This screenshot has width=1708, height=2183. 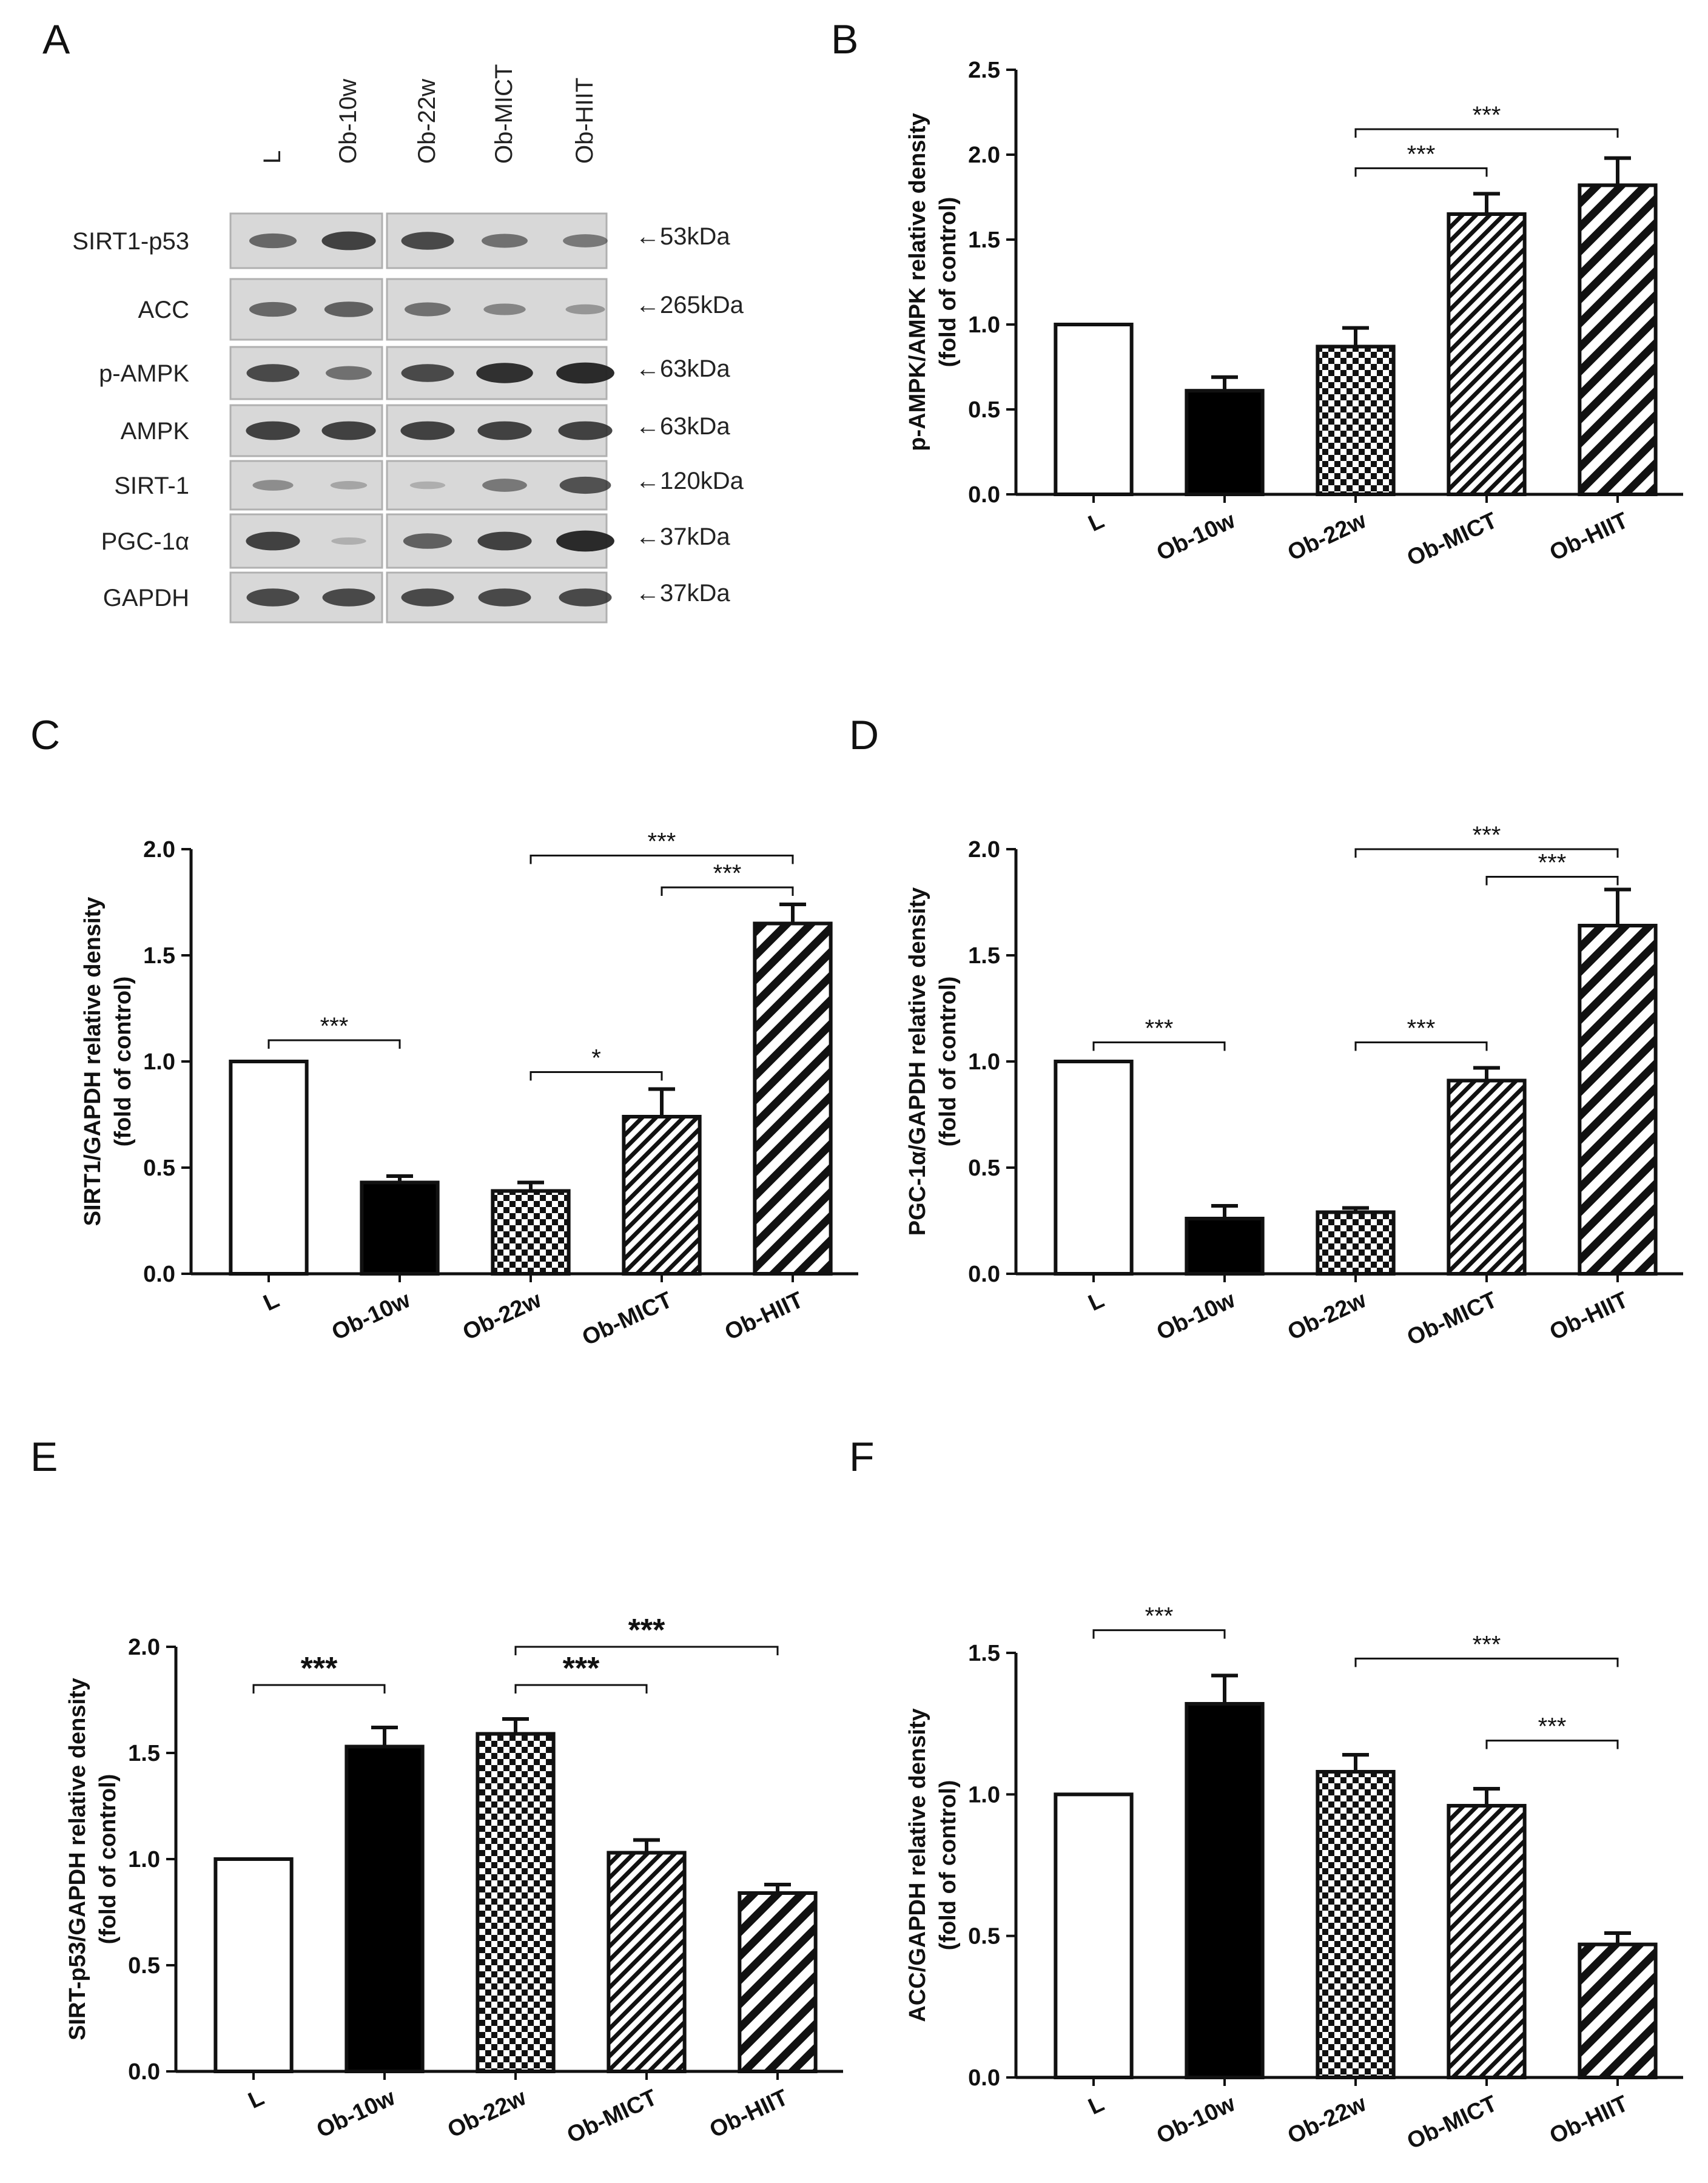 What do you see at coordinates (415, 373) in the screenshot?
I see `blot-row: p-AMPK ←63kDa` at bounding box center [415, 373].